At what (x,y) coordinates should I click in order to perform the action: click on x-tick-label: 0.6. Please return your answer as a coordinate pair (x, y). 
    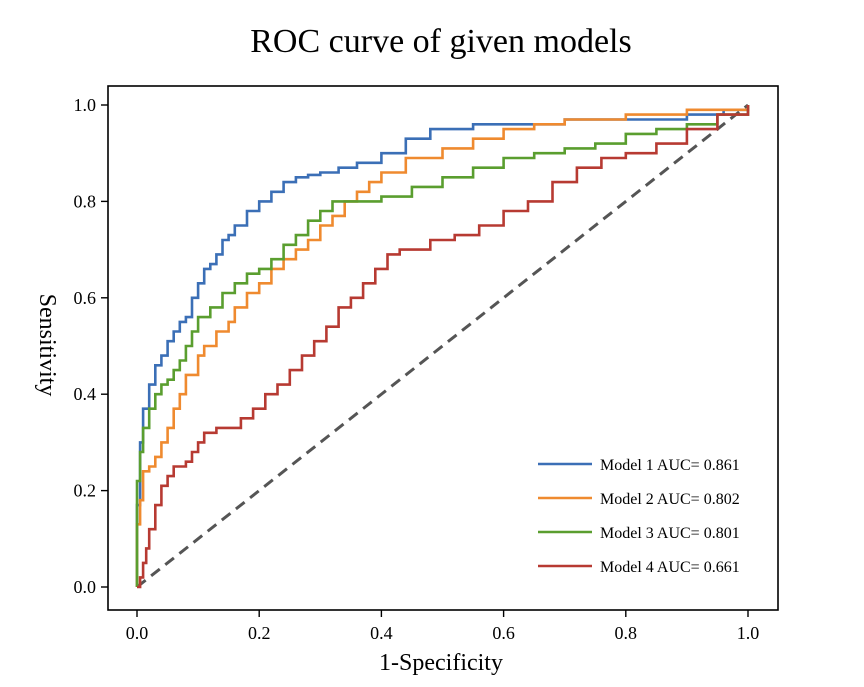
    Looking at the image, I should click on (503, 633).